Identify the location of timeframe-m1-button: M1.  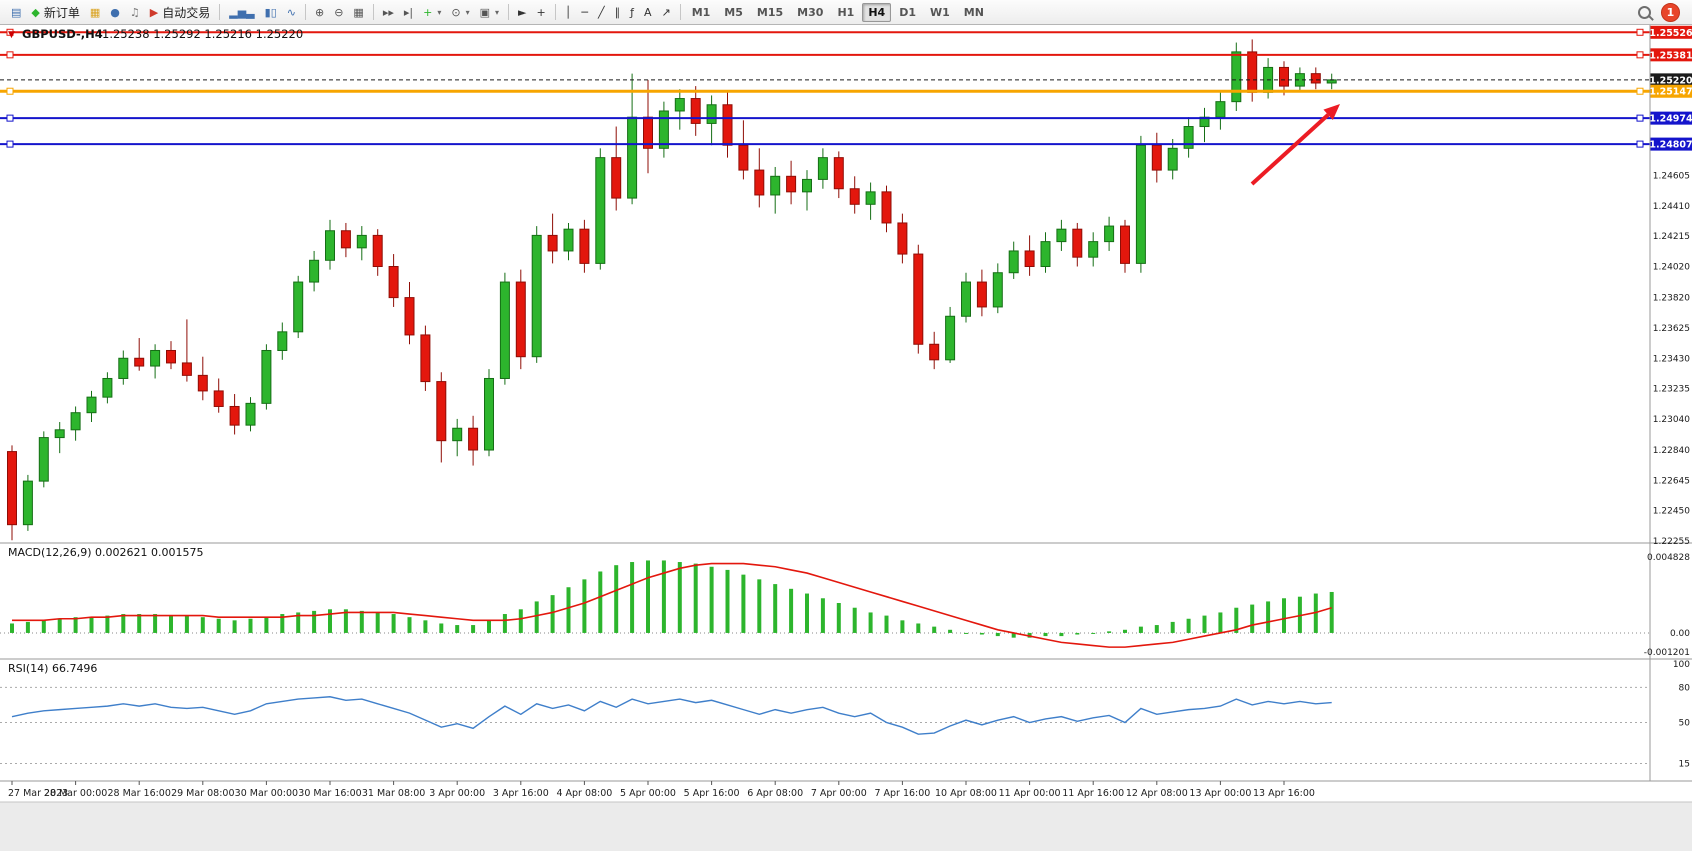
(701, 12).